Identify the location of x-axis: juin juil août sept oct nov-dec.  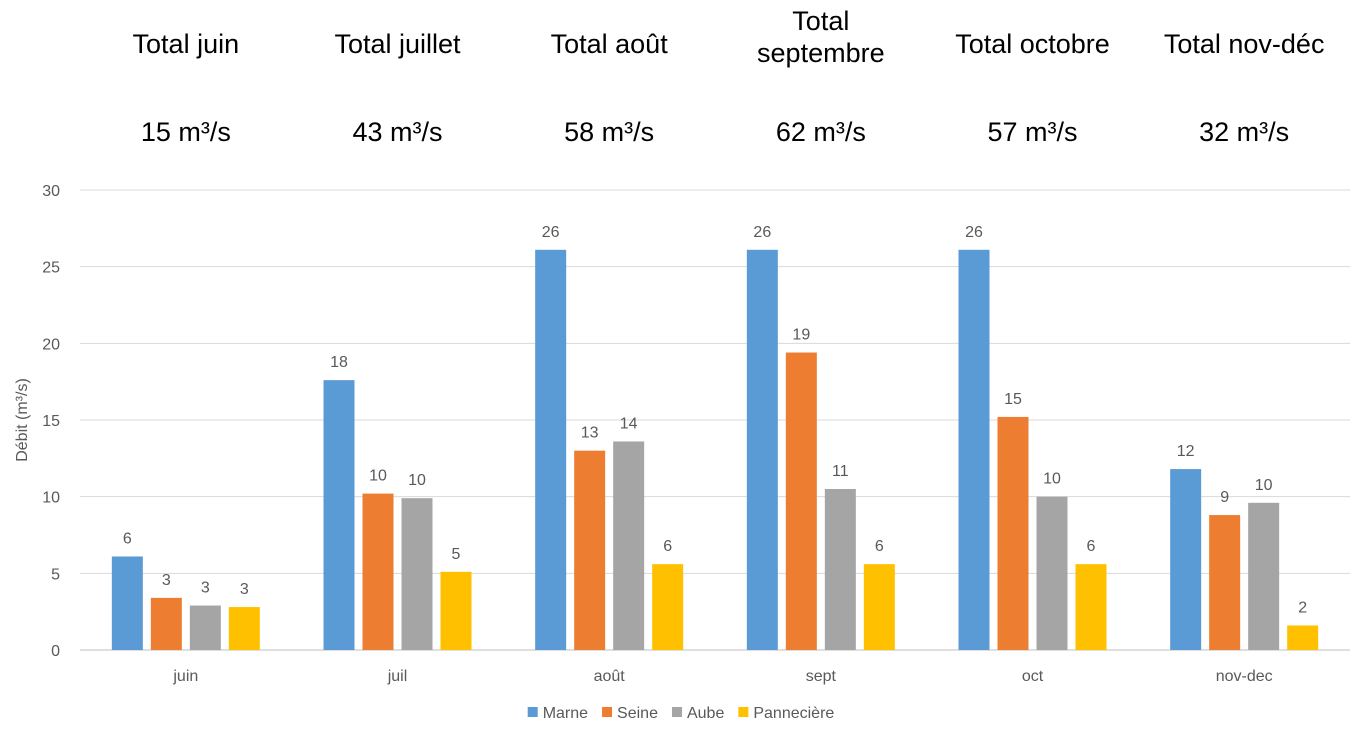
(722, 676).